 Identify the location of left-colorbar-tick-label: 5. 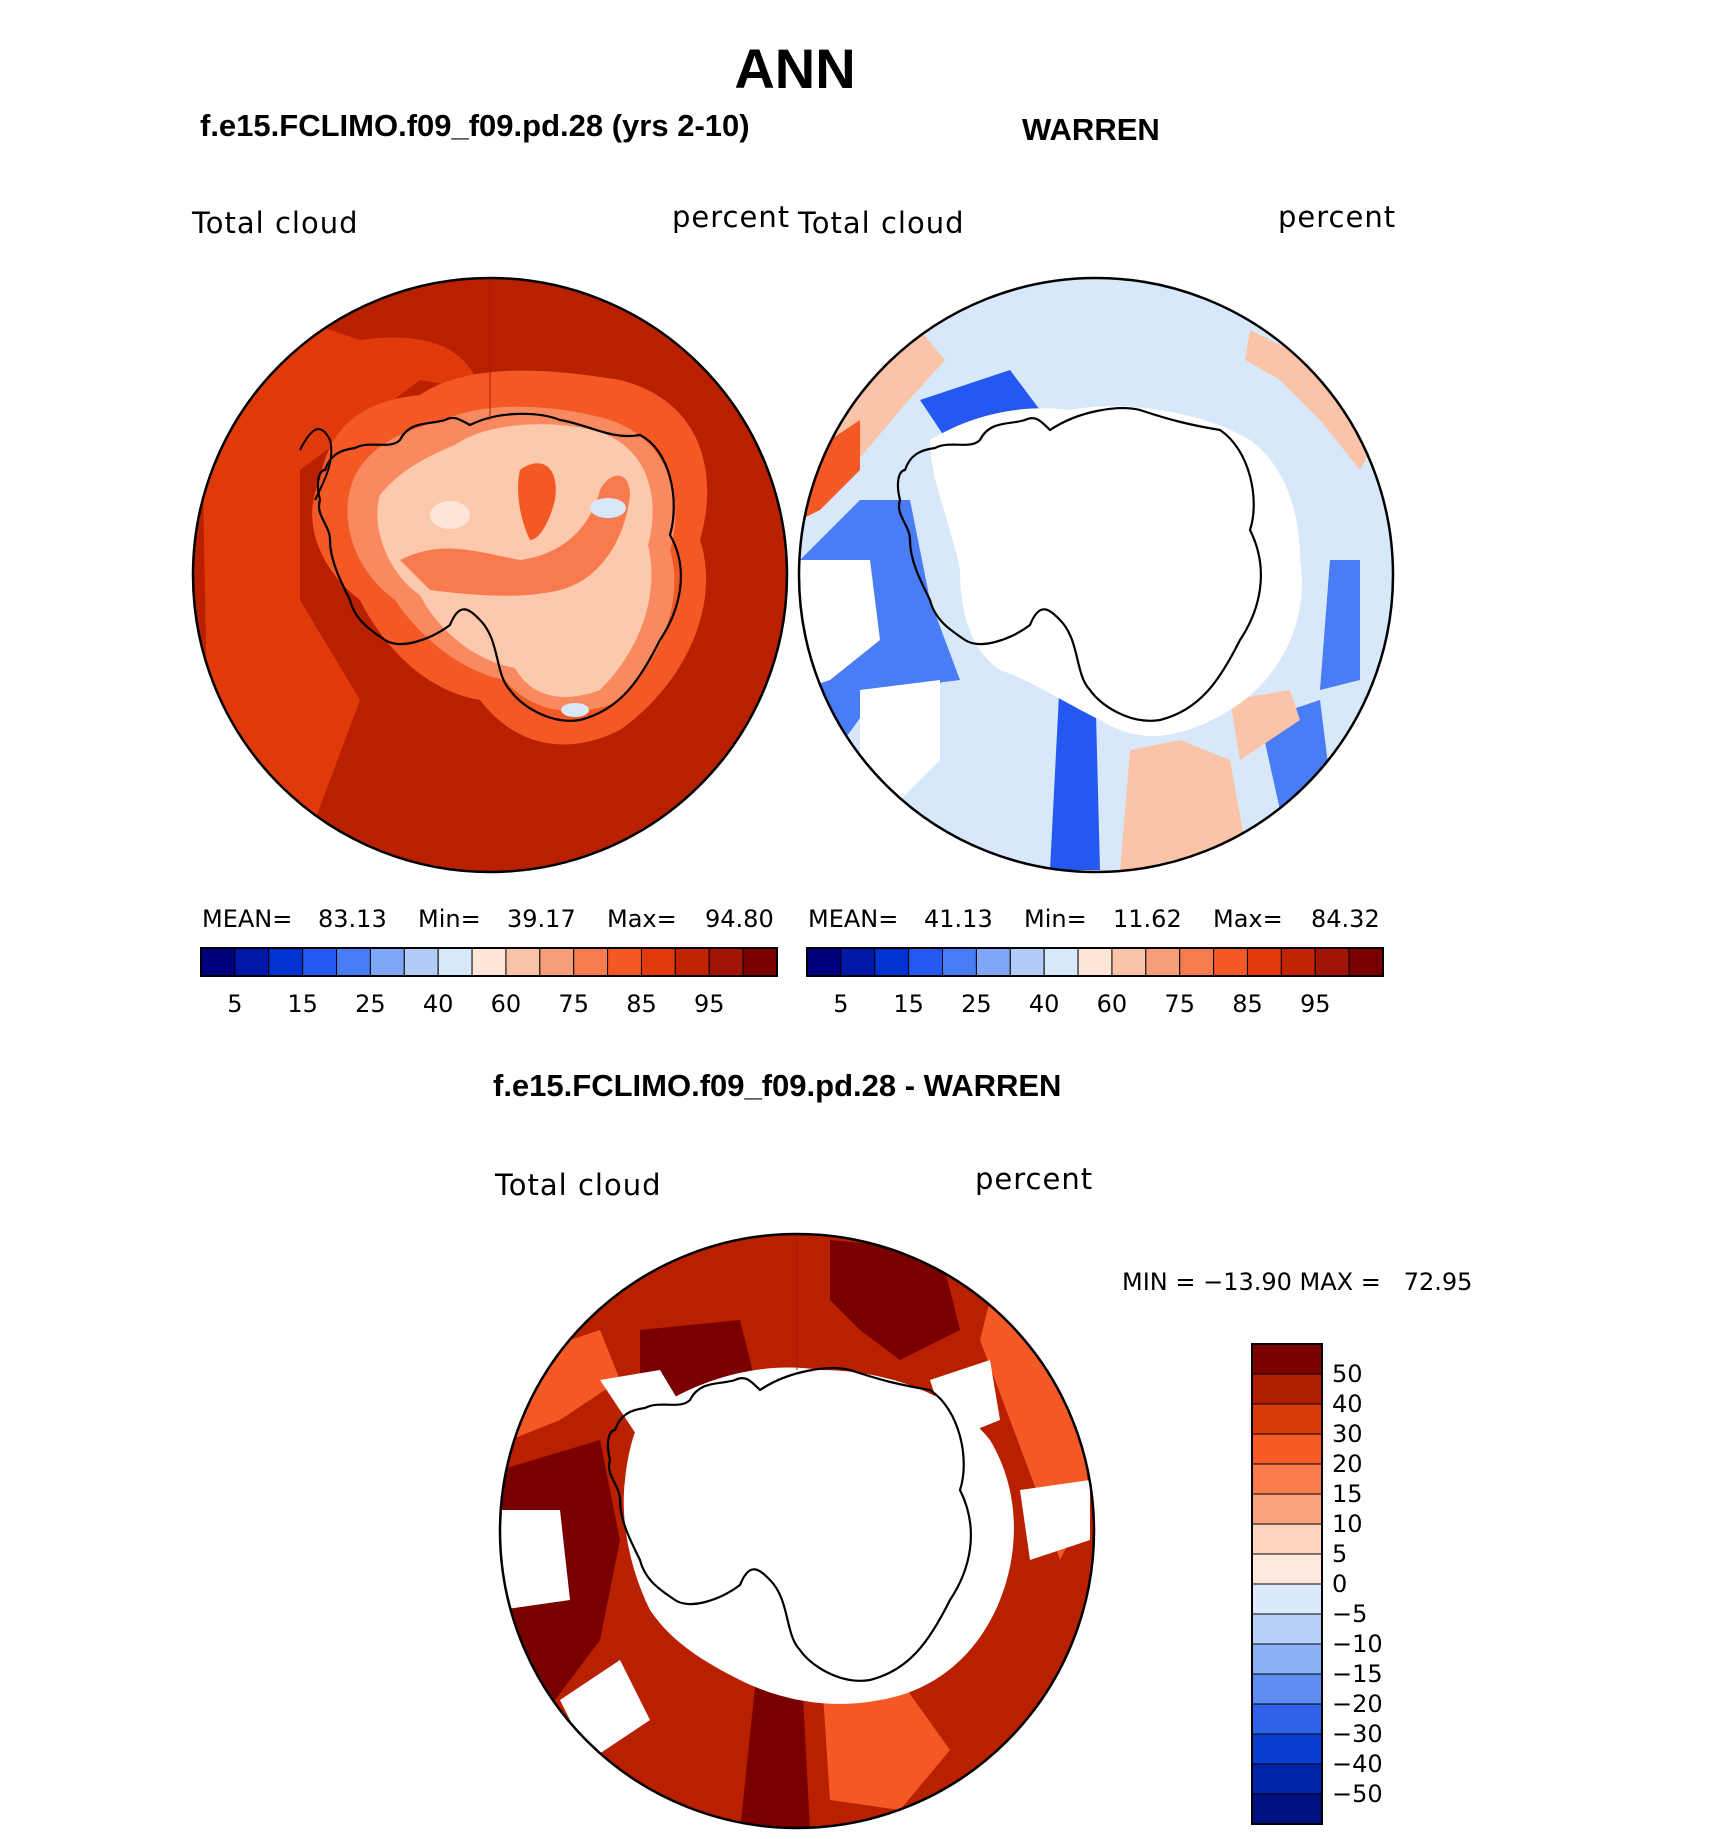
(234, 1004).